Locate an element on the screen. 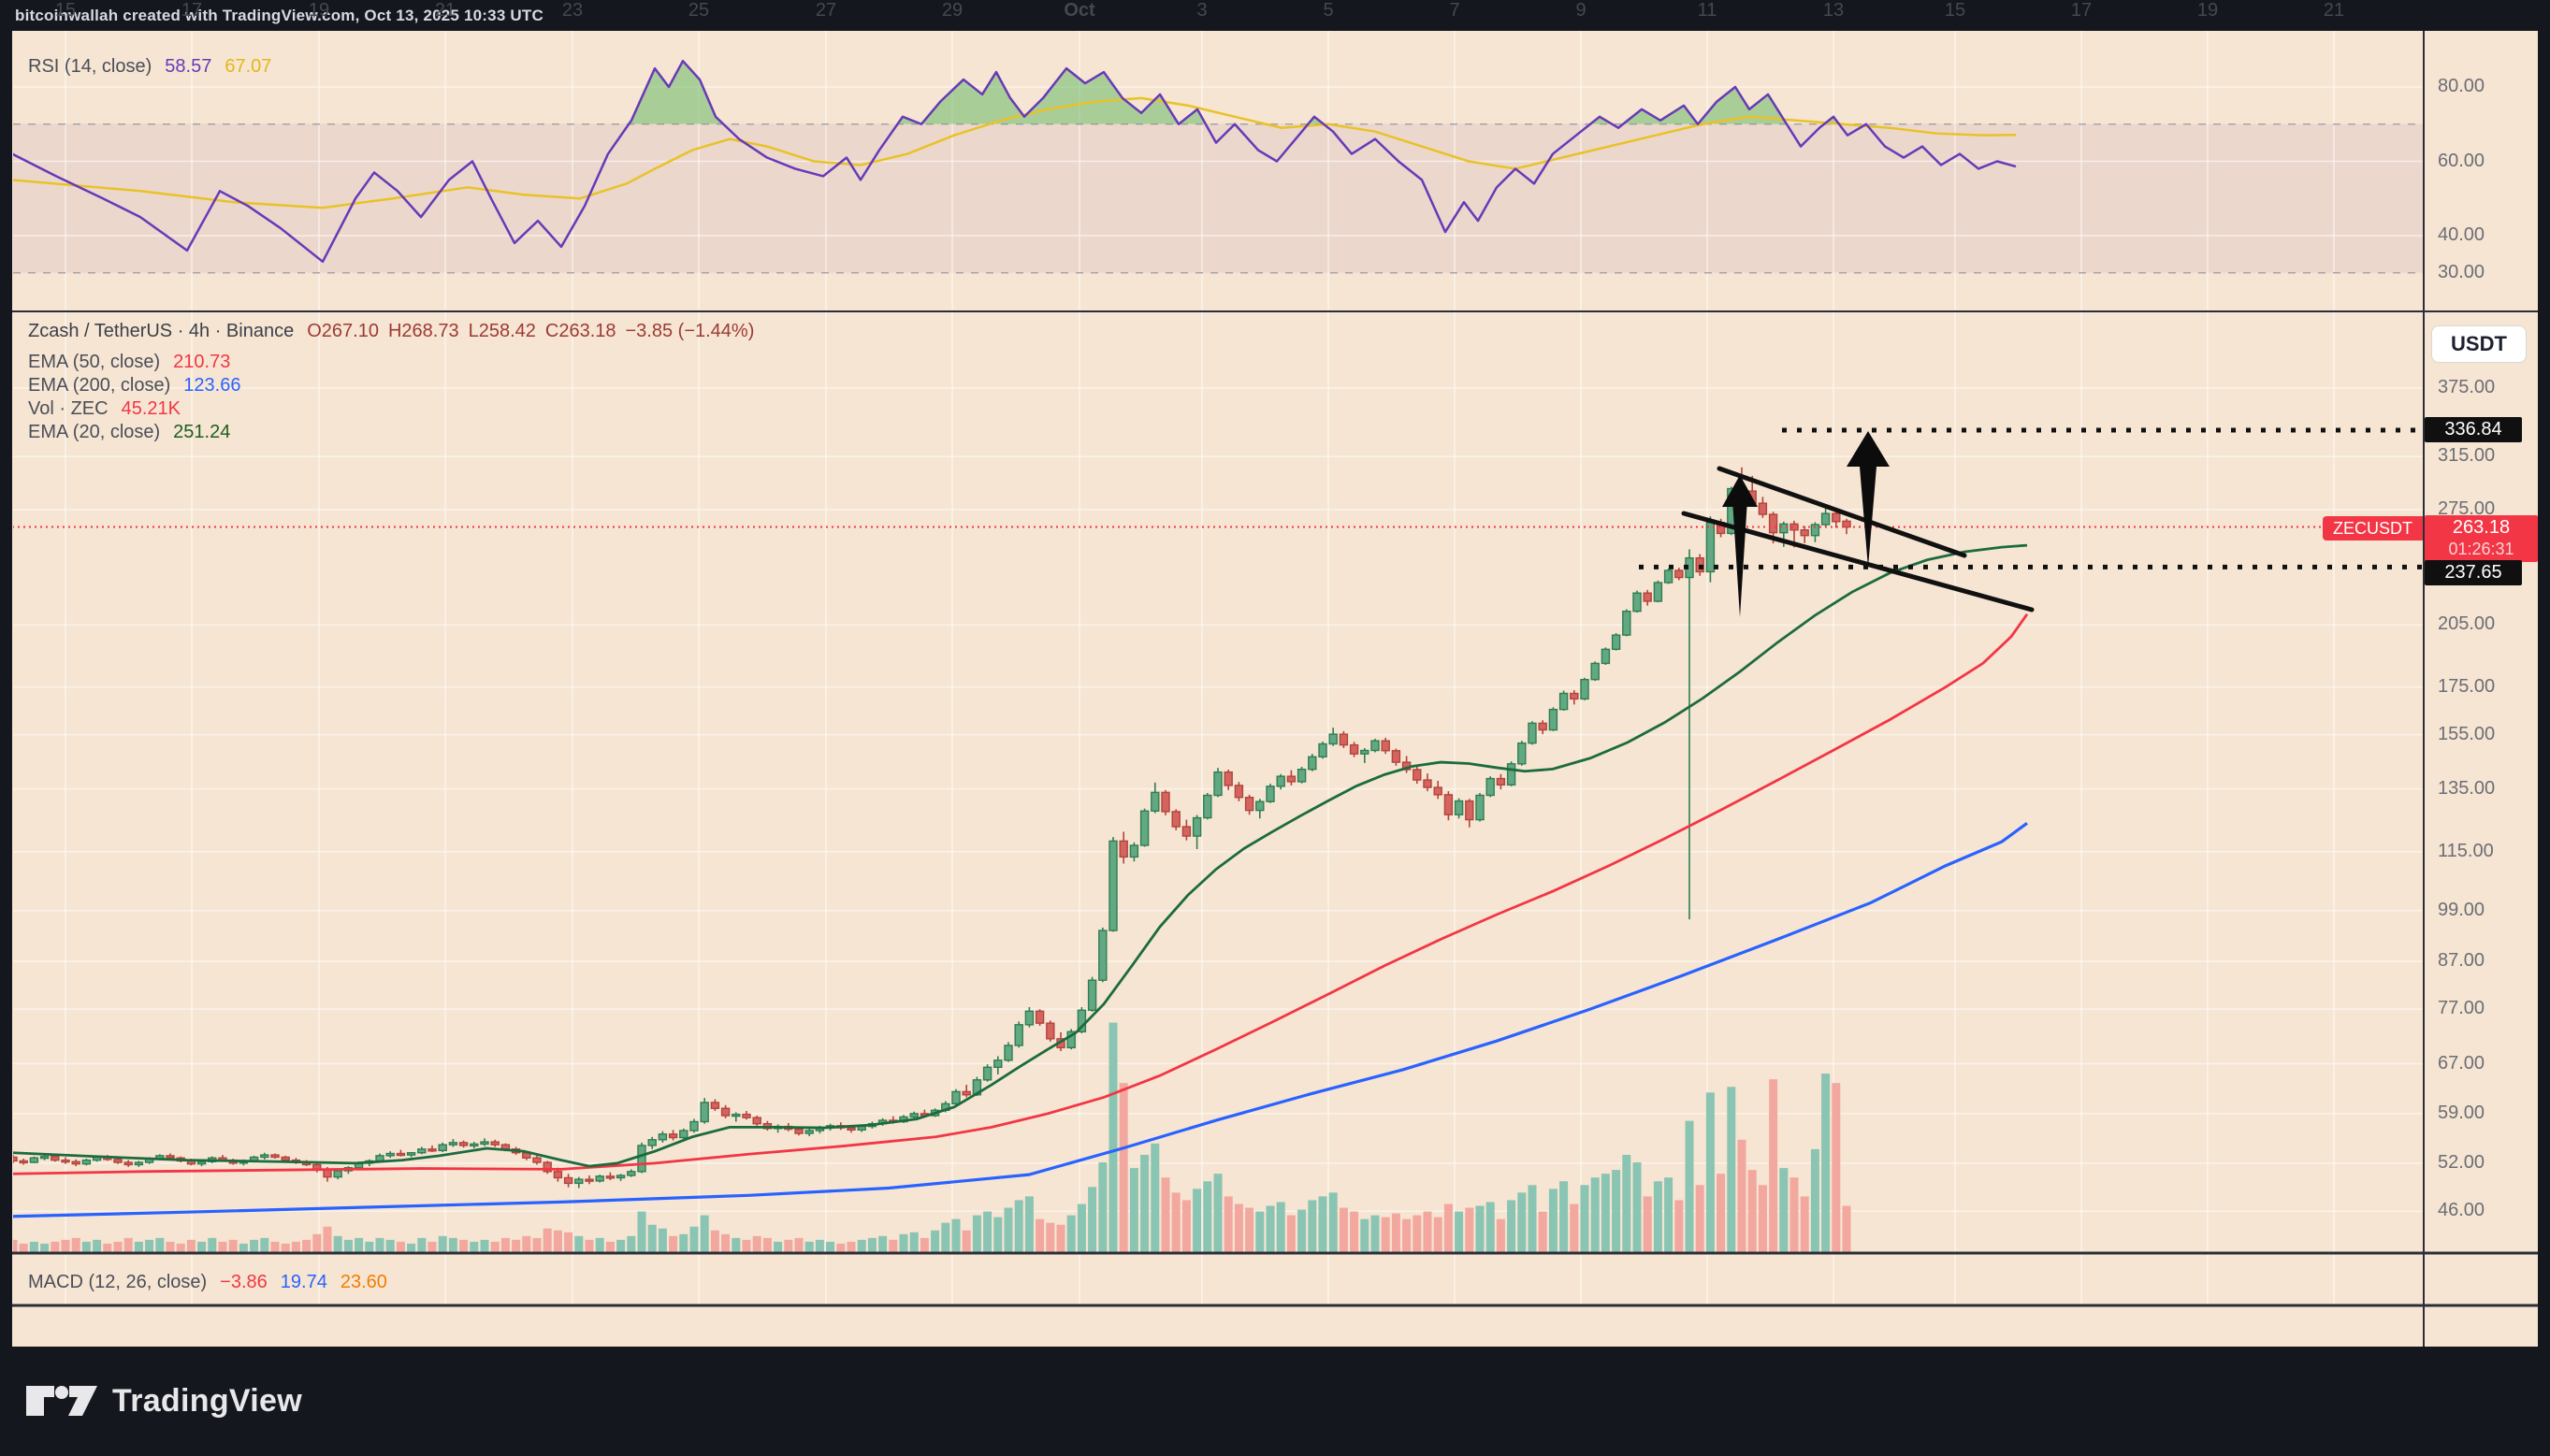  ema20-row: EMA (20, close) 251.24 is located at coordinates (129, 432).